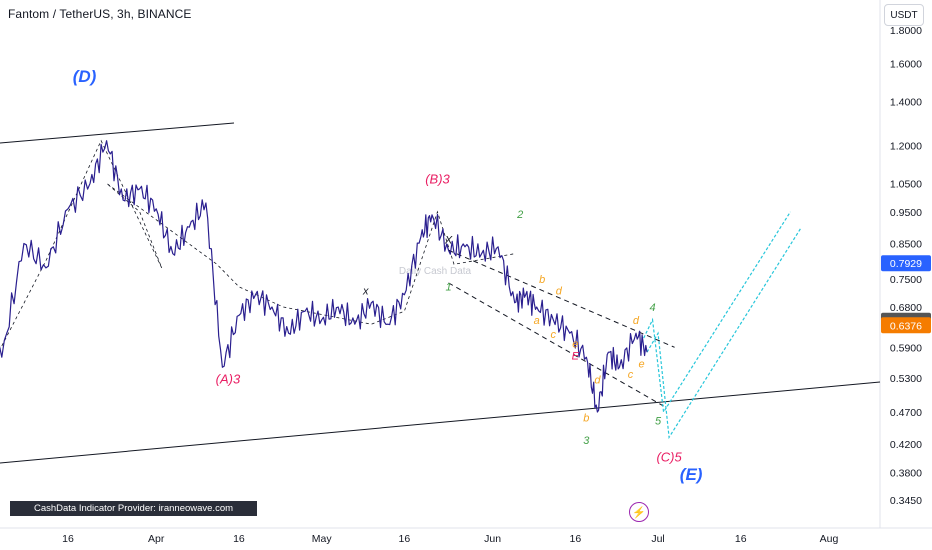 This screenshot has width=932, height=550. I want to click on lower-trendline, so click(440, 422).